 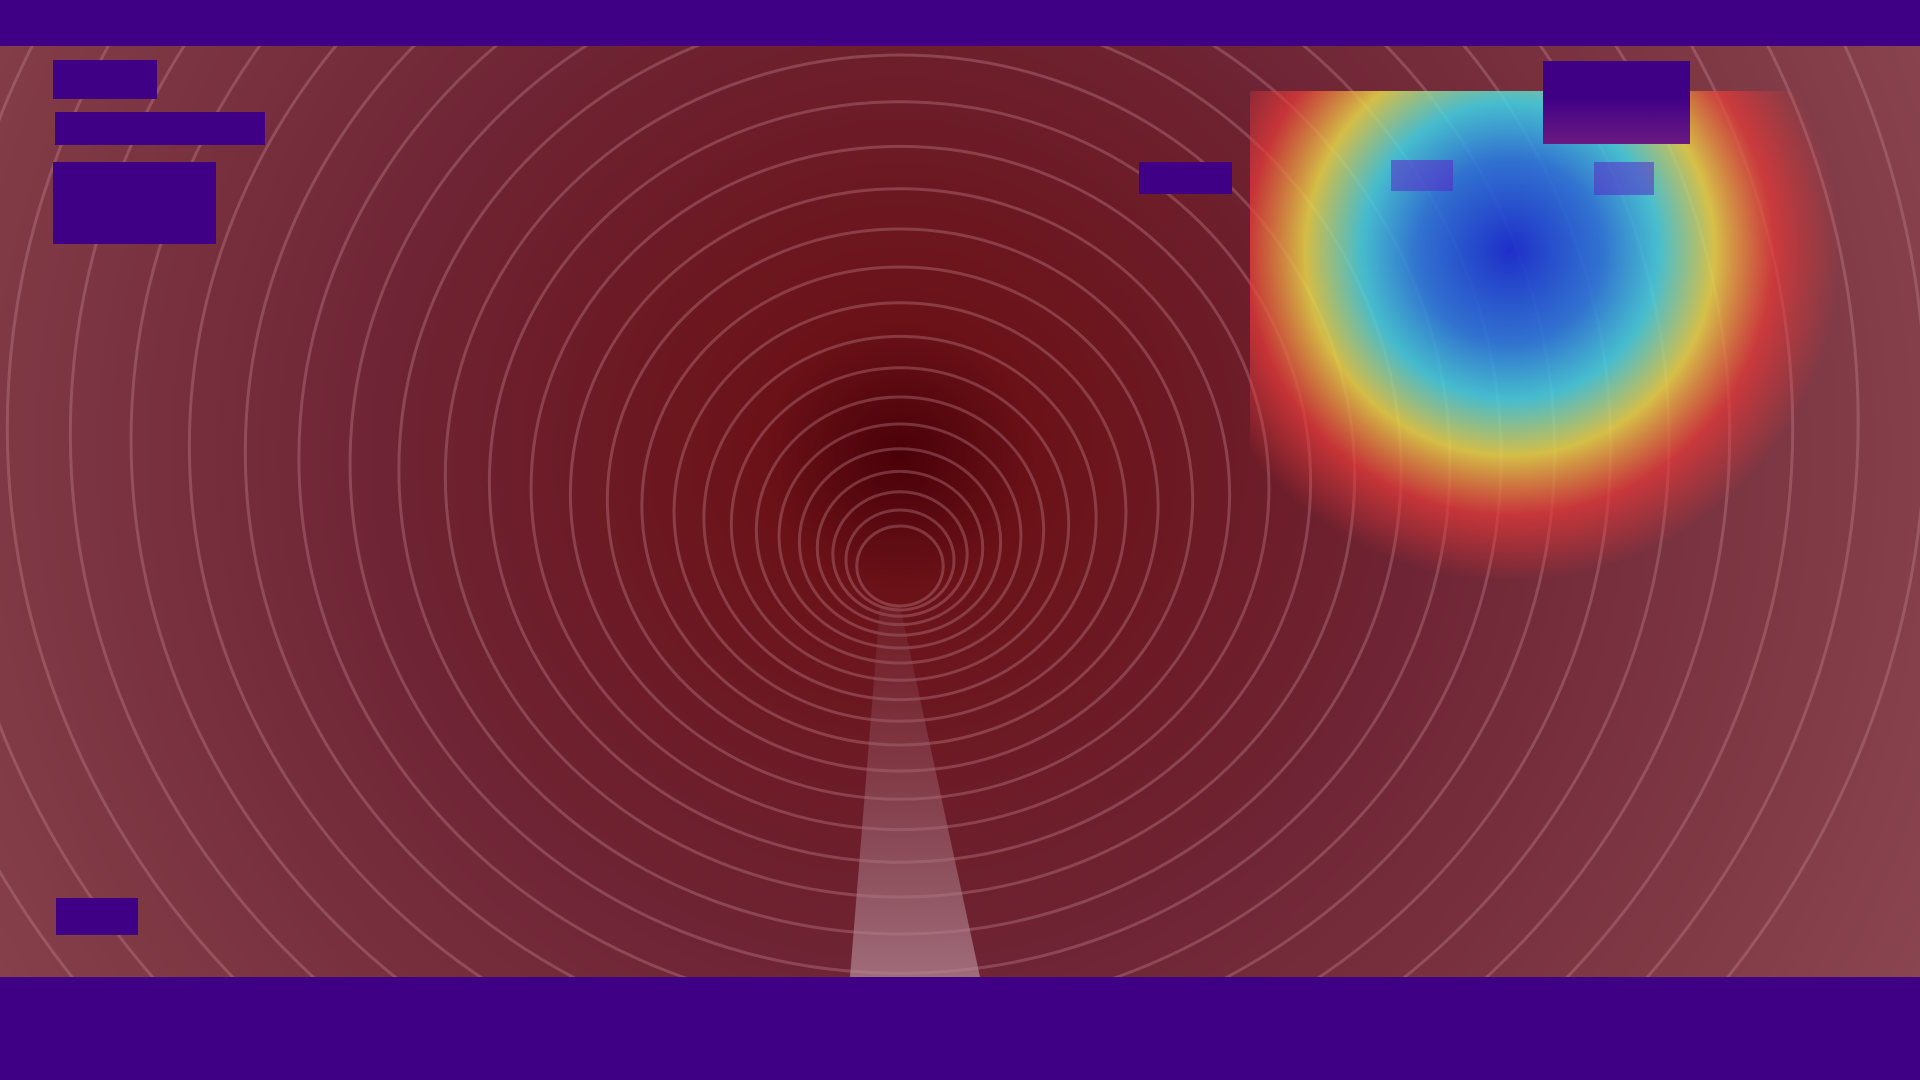 I want to click on top-letterbox-bar, so click(x=960, y=23).